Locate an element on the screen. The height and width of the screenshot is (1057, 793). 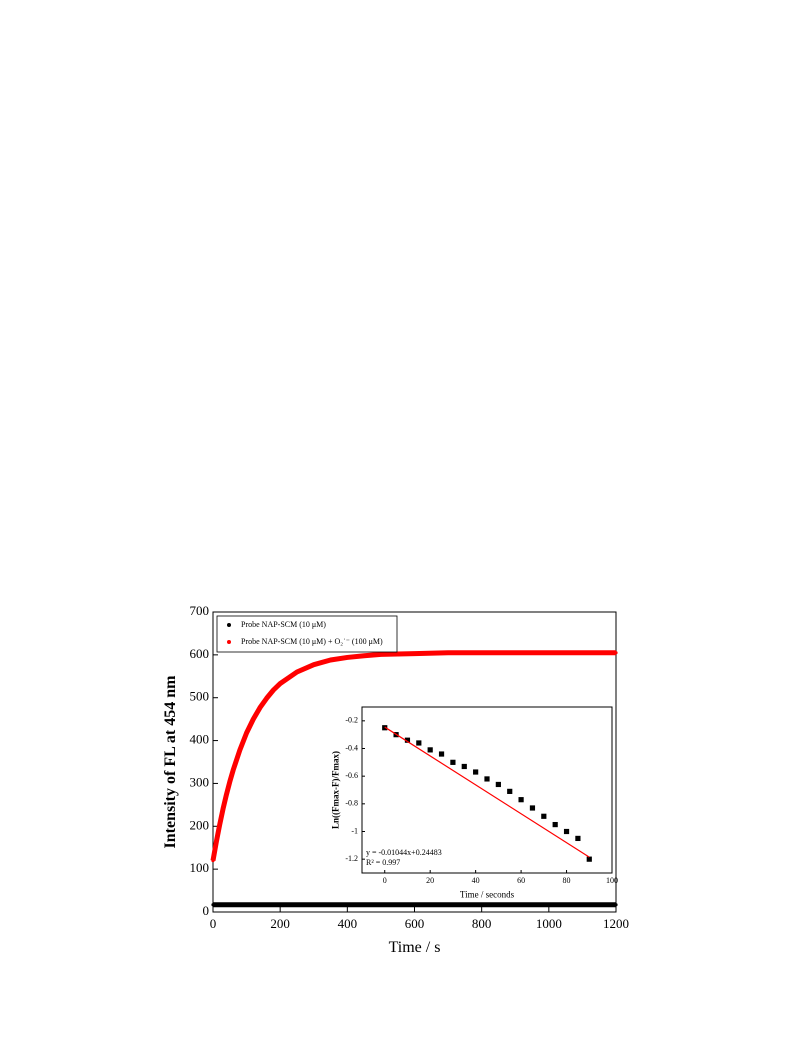
y-tick-label: -0.4 is located at coordinates (351, 747).